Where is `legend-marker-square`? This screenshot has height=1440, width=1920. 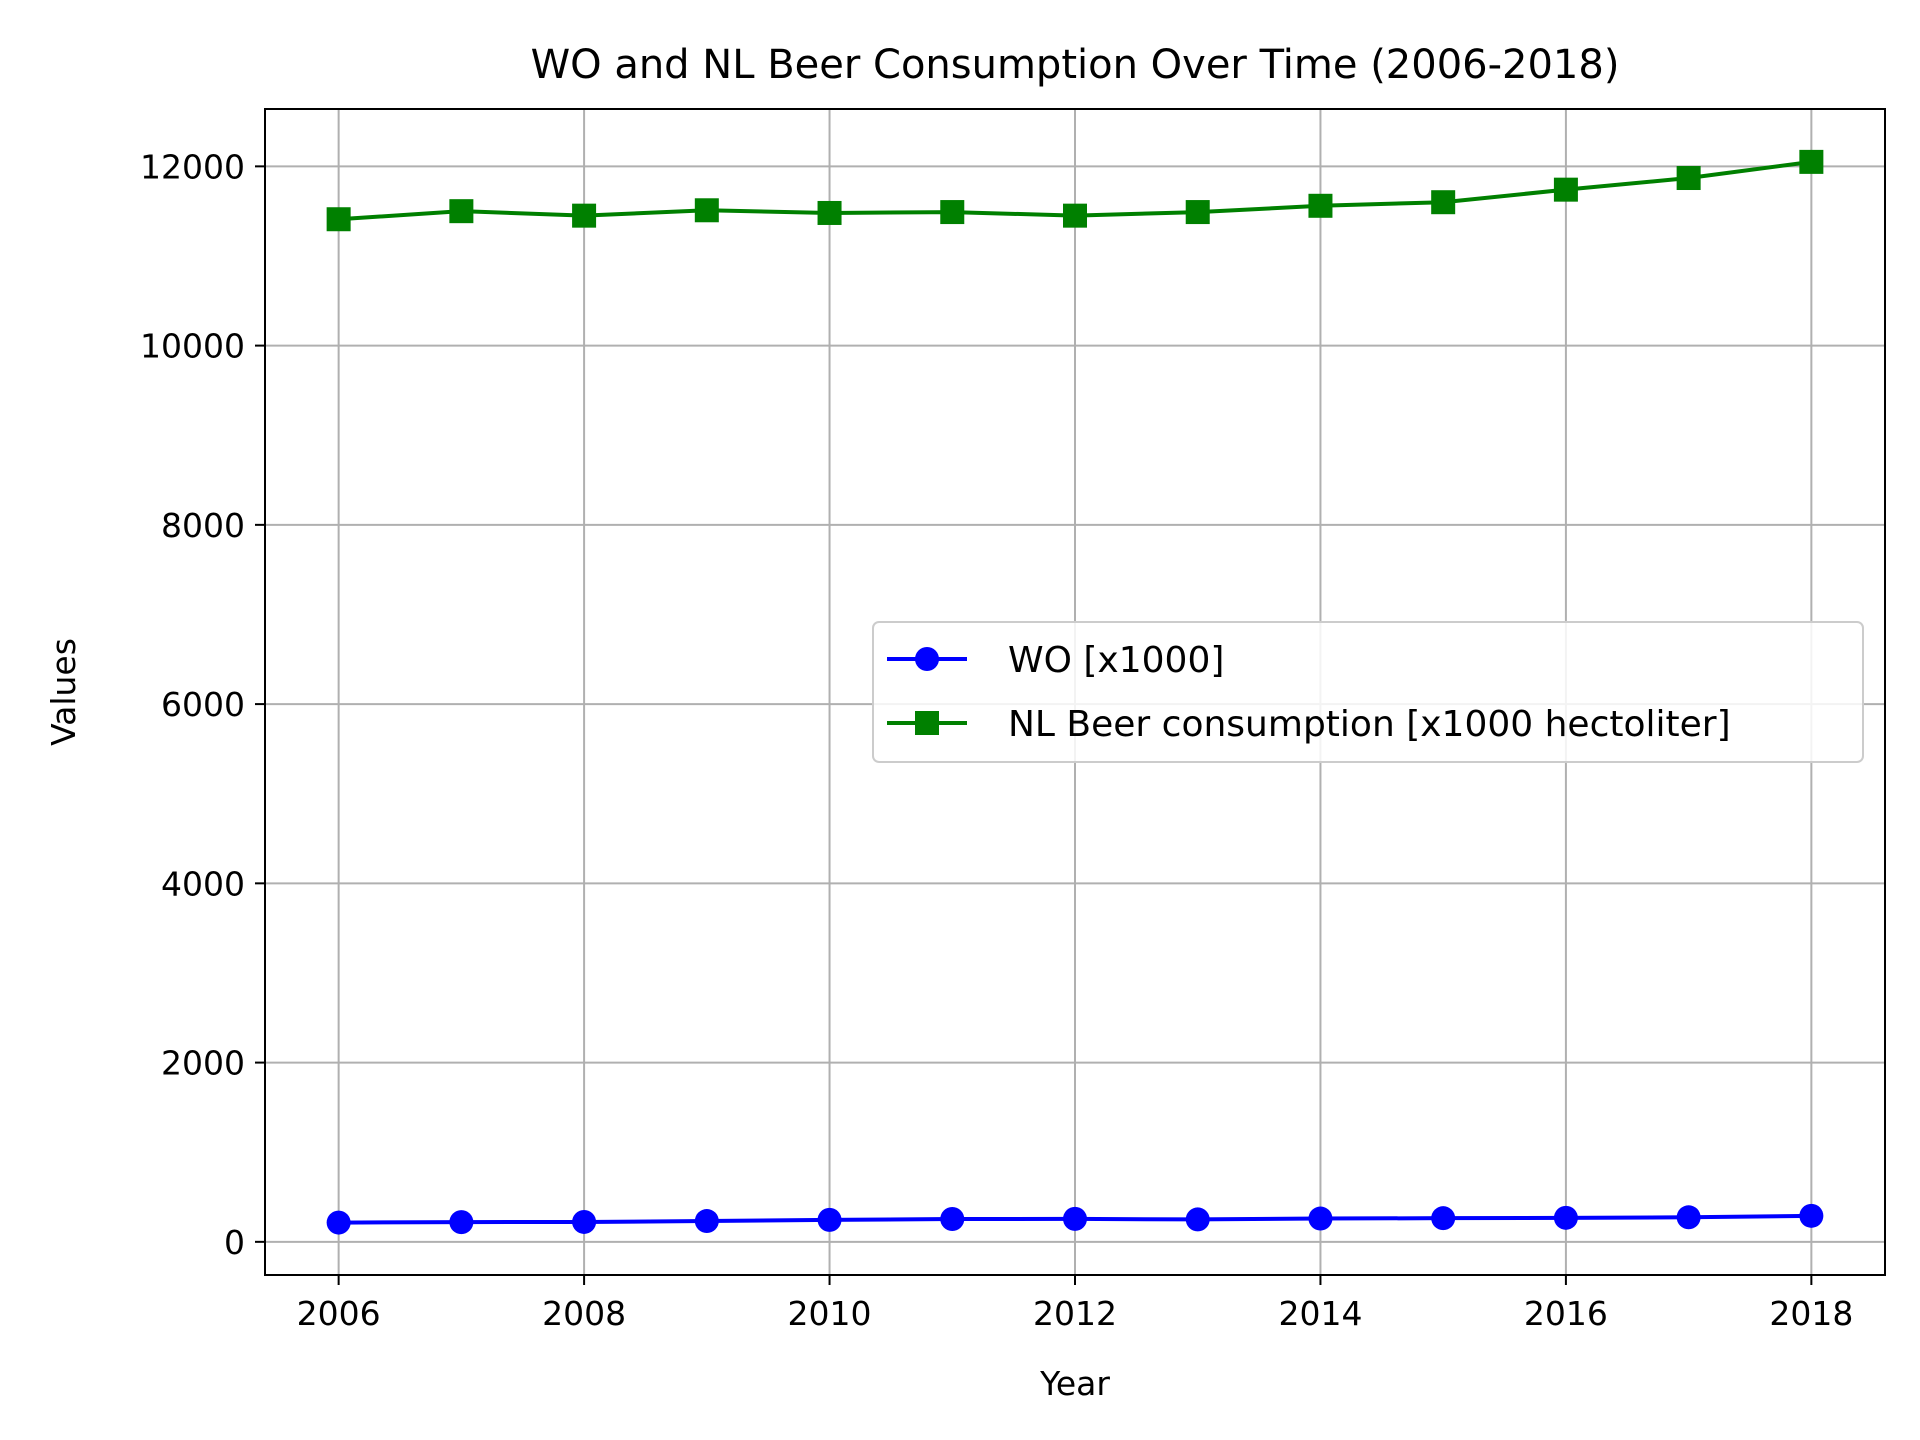
legend-marker-square is located at coordinates (927, 723).